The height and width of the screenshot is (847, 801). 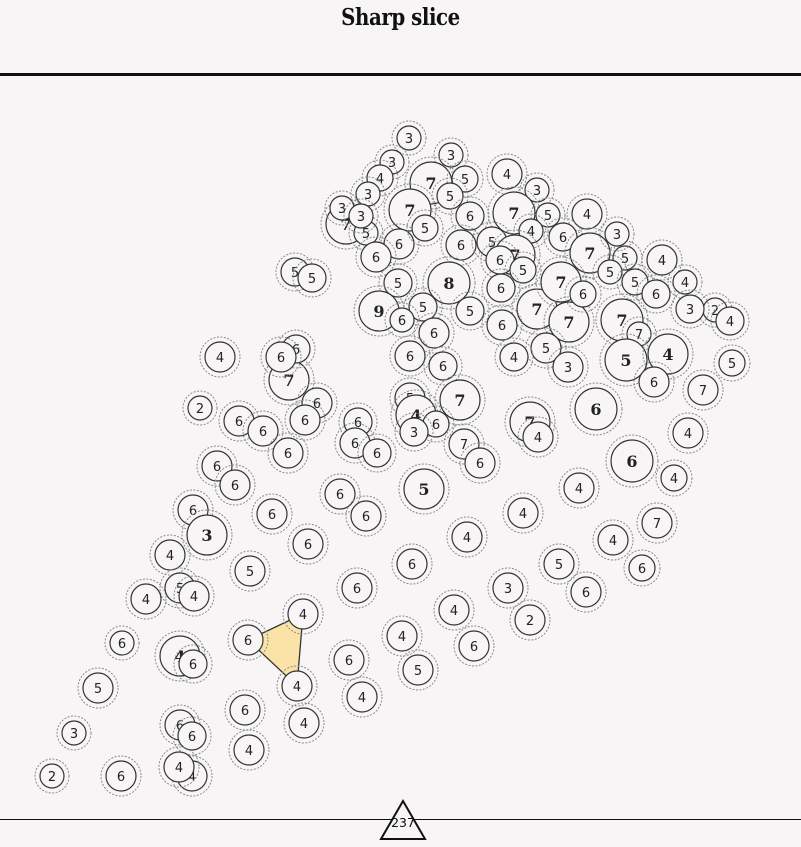 I want to click on node-n72: 7, so click(x=703, y=390).